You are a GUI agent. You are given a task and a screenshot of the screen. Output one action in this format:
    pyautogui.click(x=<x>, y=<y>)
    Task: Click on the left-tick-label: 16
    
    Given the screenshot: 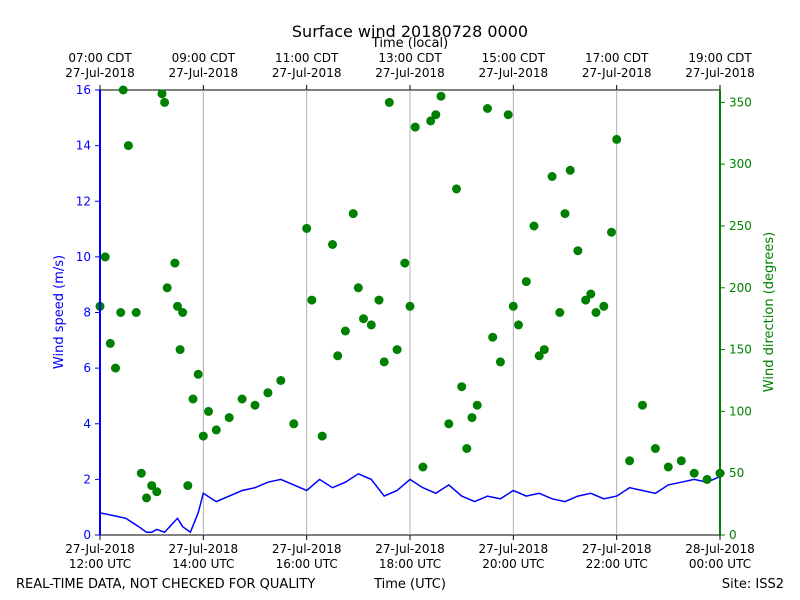 What is the action you would take?
    pyautogui.click(x=83, y=90)
    